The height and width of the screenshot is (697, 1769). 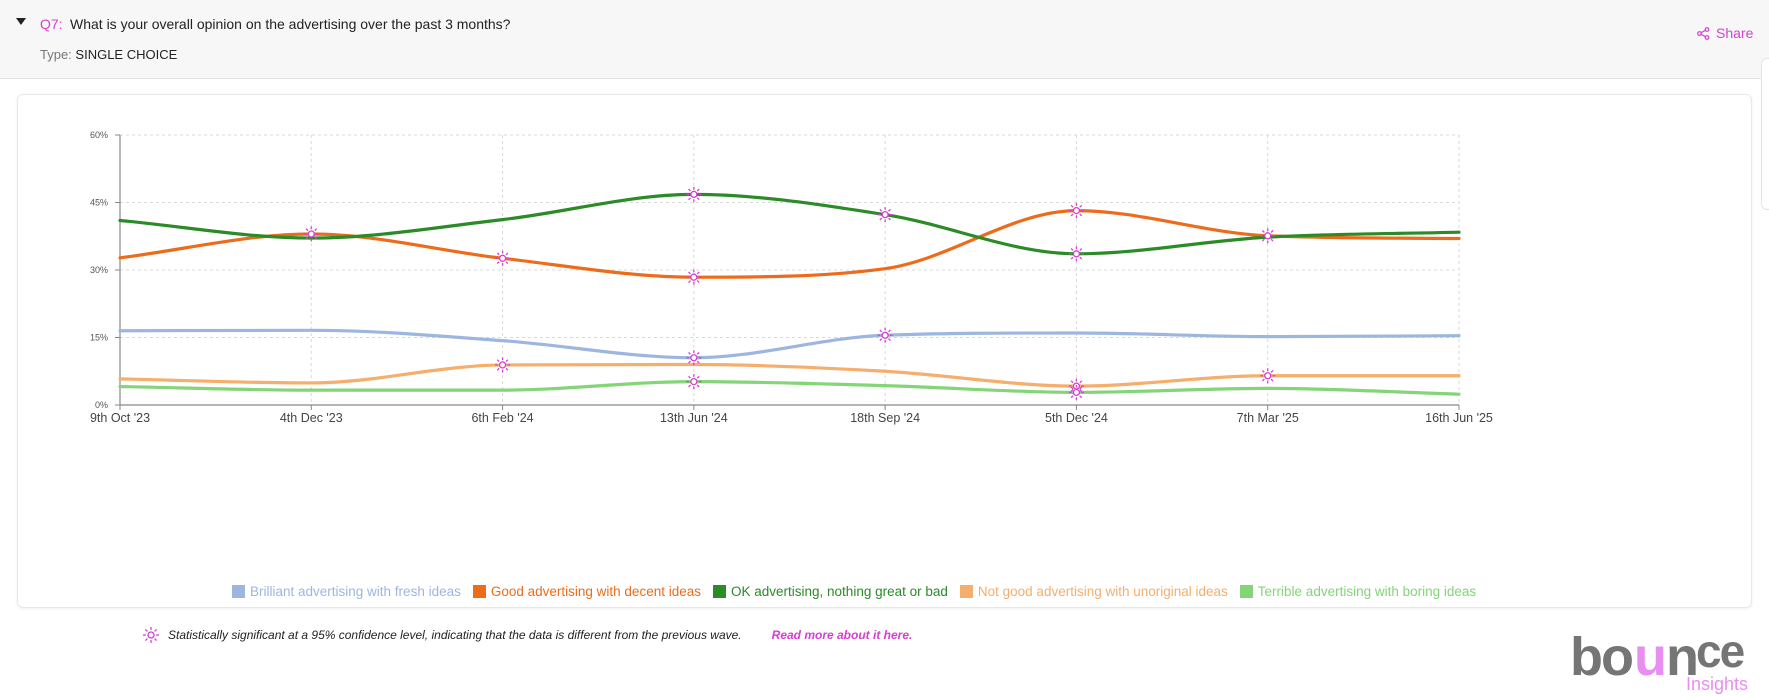 What do you see at coordinates (502, 418) in the screenshot?
I see `x-tick-label: 6th Feb '24` at bounding box center [502, 418].